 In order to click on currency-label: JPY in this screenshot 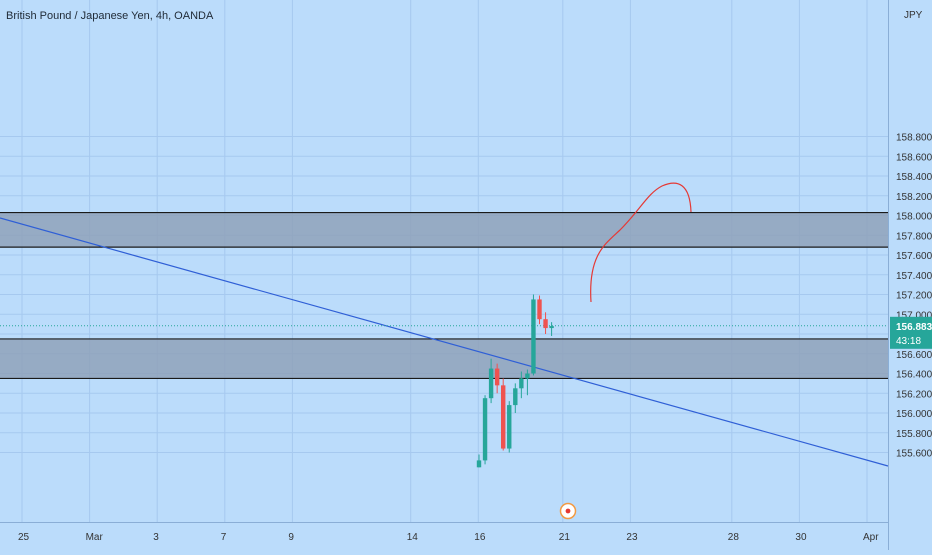, I will do `click(913, 15)`.